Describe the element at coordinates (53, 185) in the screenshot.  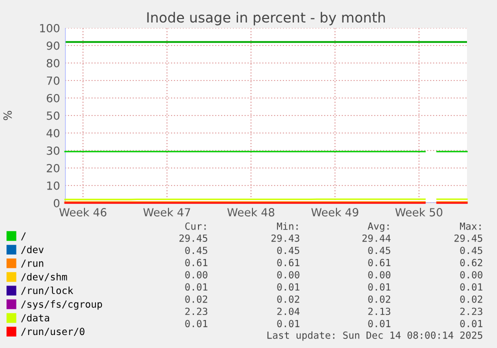
I see `y-tick-label: 10` at that location.